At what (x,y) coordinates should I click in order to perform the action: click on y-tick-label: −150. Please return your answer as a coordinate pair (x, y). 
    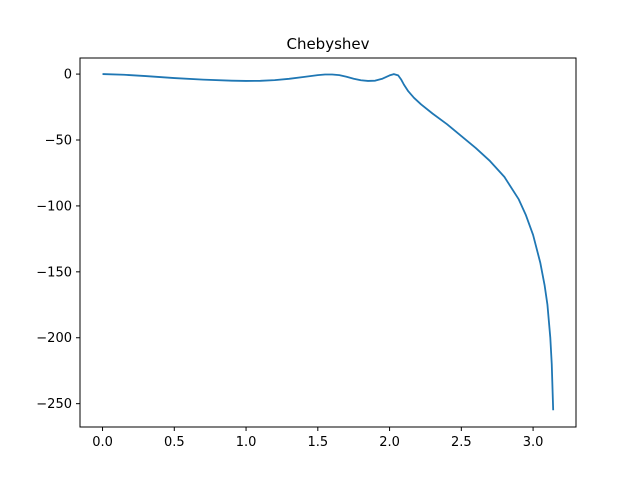
    Looking at the image, I should click on (54, 272).